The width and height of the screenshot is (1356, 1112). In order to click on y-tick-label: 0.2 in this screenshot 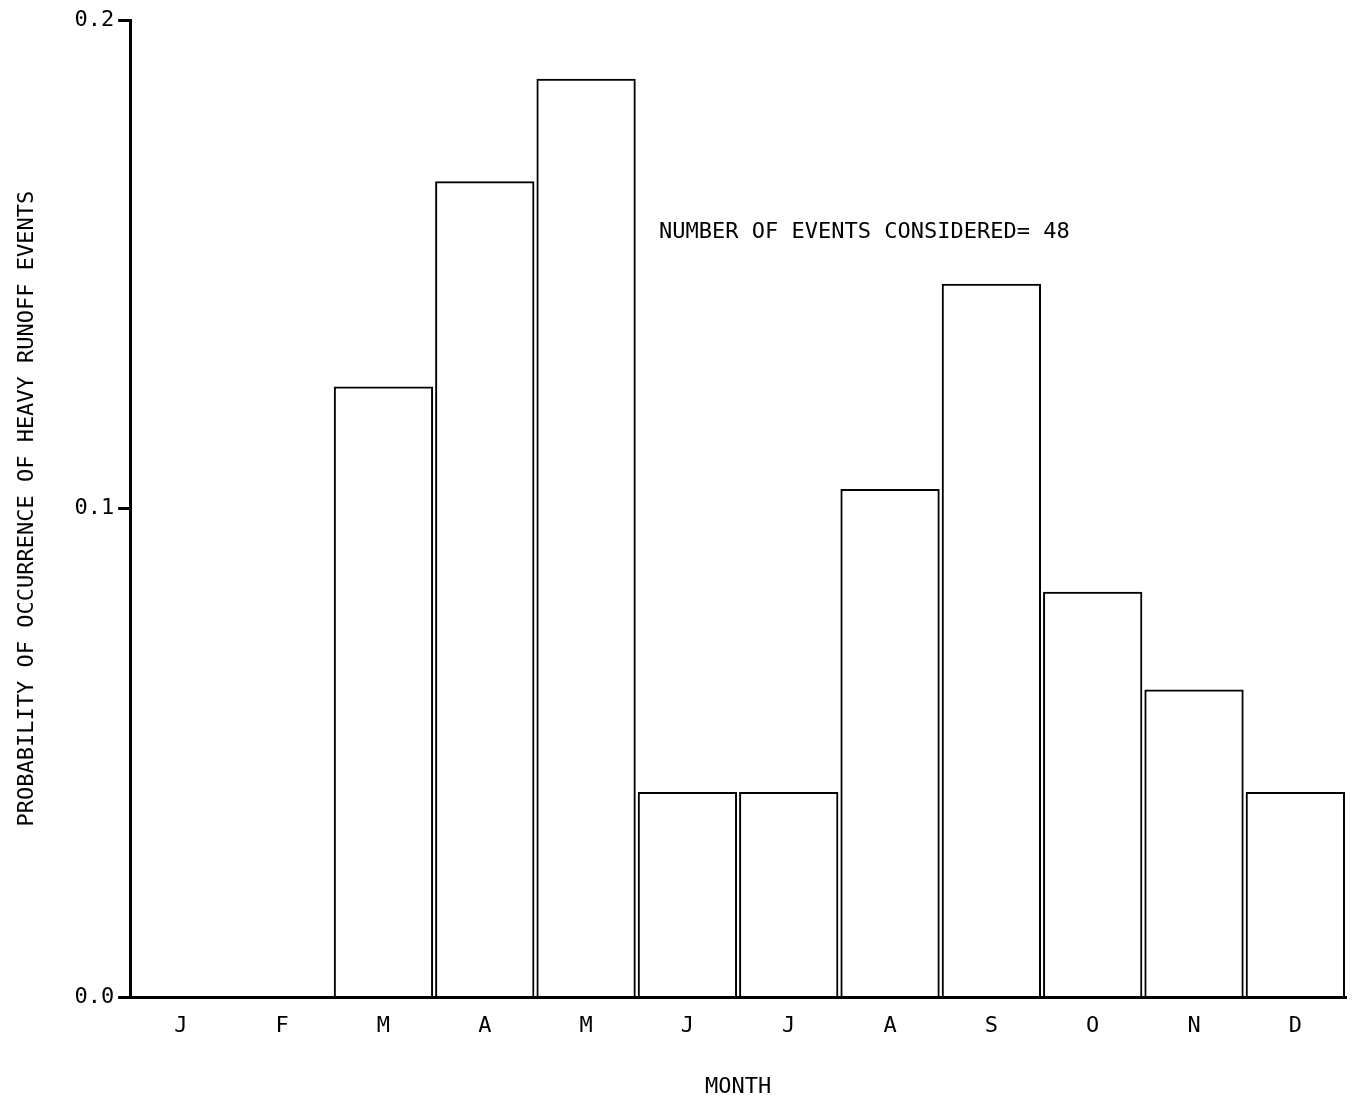, I will do `click(94, 18)`.